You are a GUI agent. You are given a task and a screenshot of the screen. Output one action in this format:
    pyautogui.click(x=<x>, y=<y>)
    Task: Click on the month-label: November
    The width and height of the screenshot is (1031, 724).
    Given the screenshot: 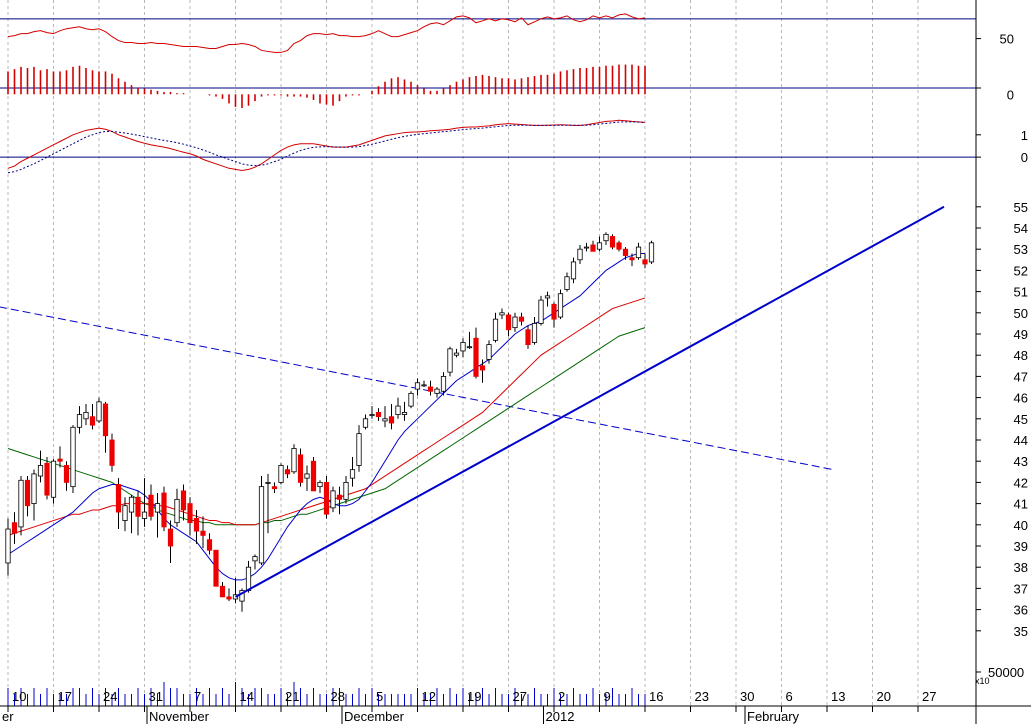 What is the action you would take?
    pyautogui.click(x=179, y=716)
    